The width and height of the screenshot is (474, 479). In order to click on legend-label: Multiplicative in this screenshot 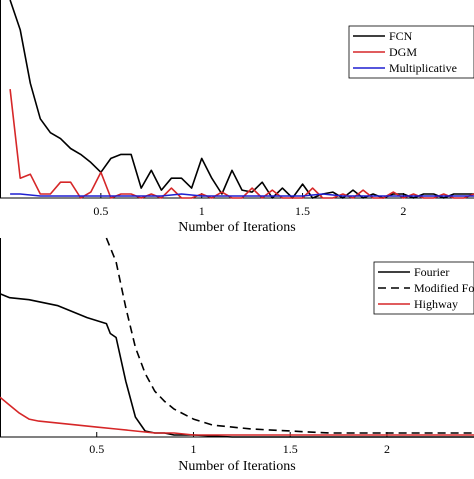, I will do `click(423, 68)`.